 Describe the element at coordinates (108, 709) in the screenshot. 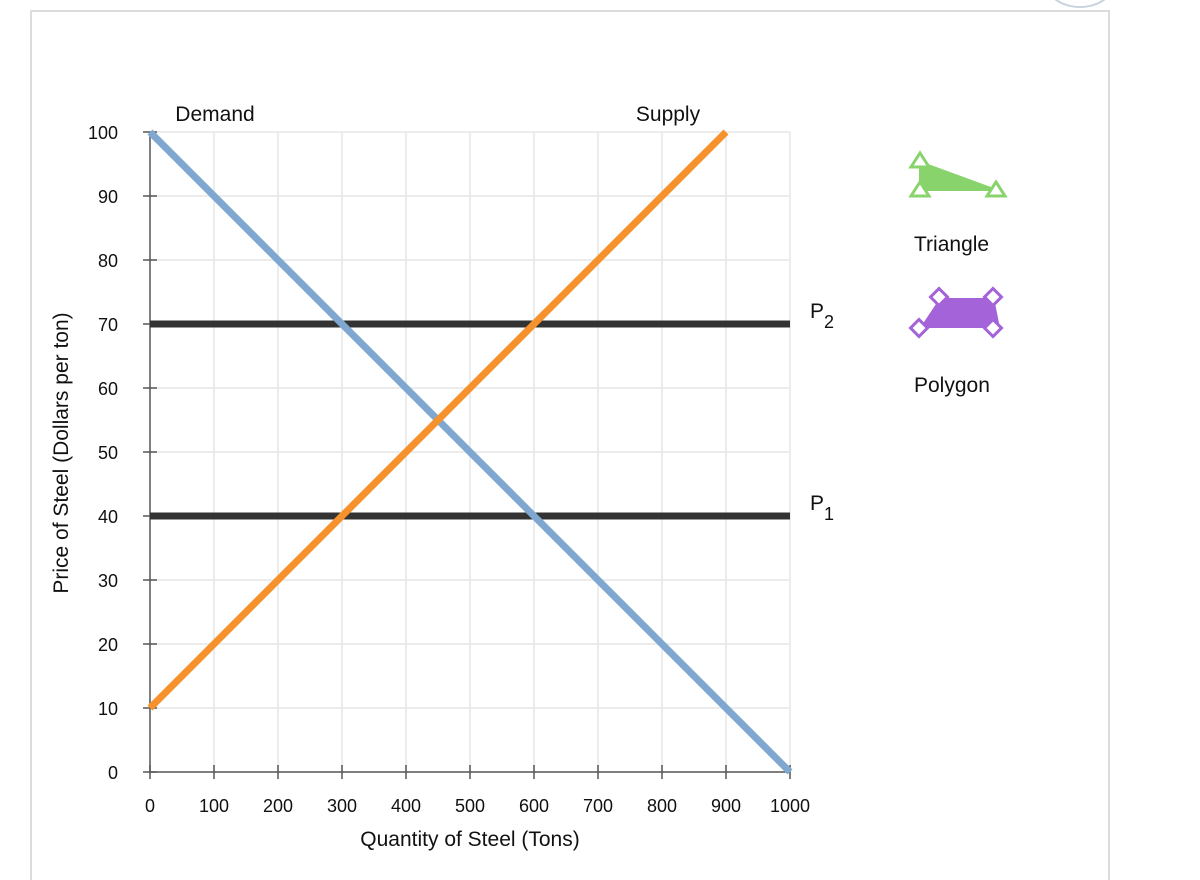

I see `y-tick-label: 10` at that location.